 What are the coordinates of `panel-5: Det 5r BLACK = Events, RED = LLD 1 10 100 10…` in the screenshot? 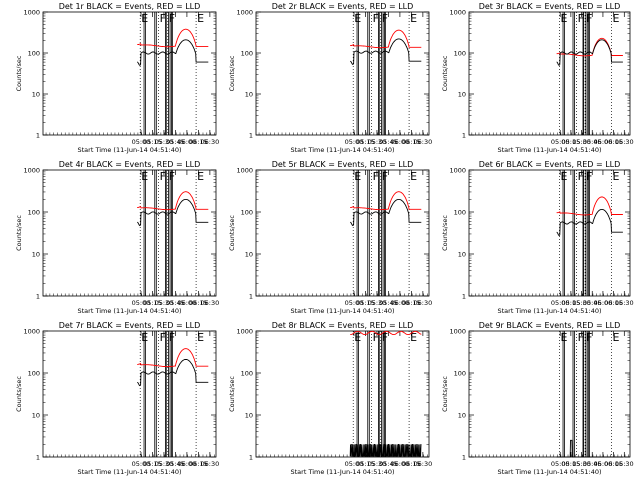 It's located at (330, 237).